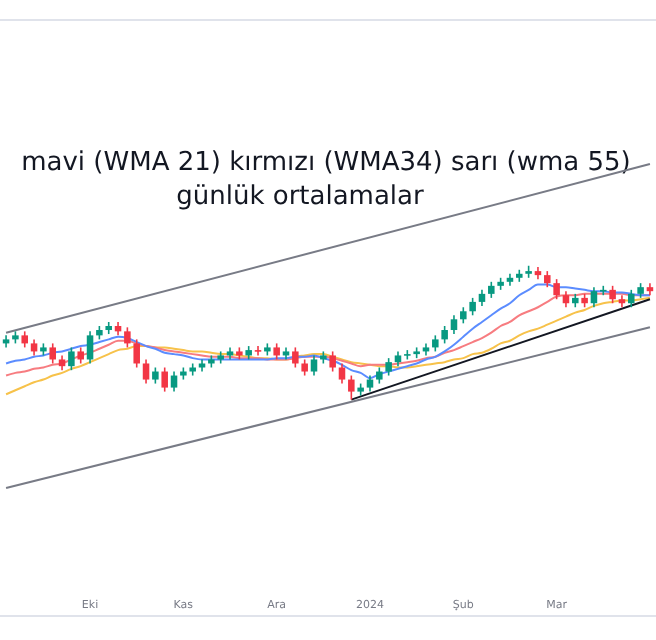 The width and height of the screenshot is (656, 640). I want to click on chart-subtitle: günlük ortalamalar, so click(301, 197).